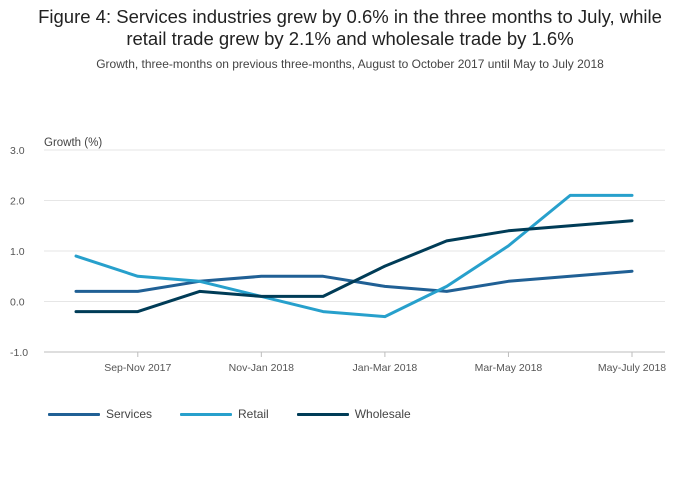  What do you see at coordinates (73, 143) in the screenshot?
I see `y-axis-label: Growth (%)` at bounding box center [73, 143].